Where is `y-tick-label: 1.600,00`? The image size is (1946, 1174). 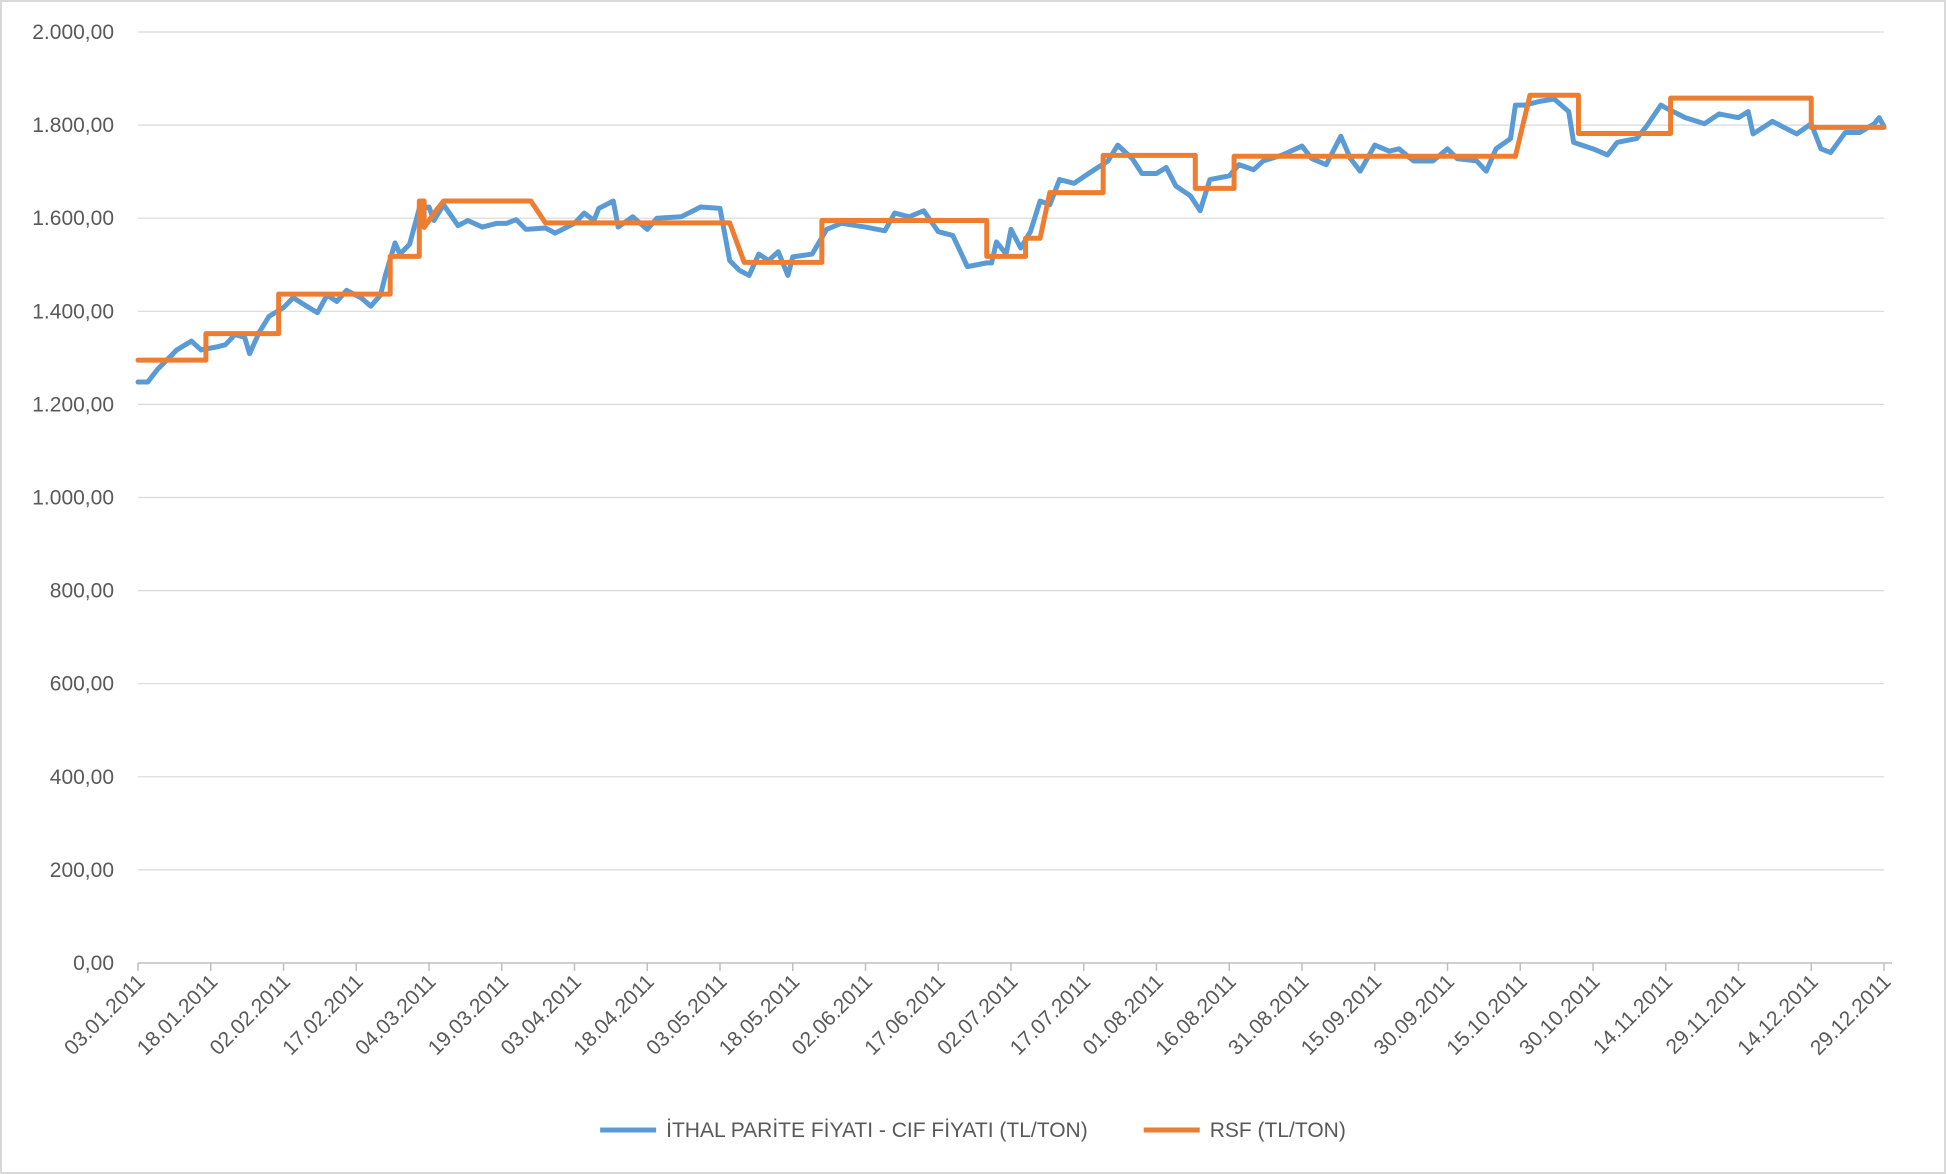 y-tick-label: 1.600,00 is located at coordinates (73, 218).